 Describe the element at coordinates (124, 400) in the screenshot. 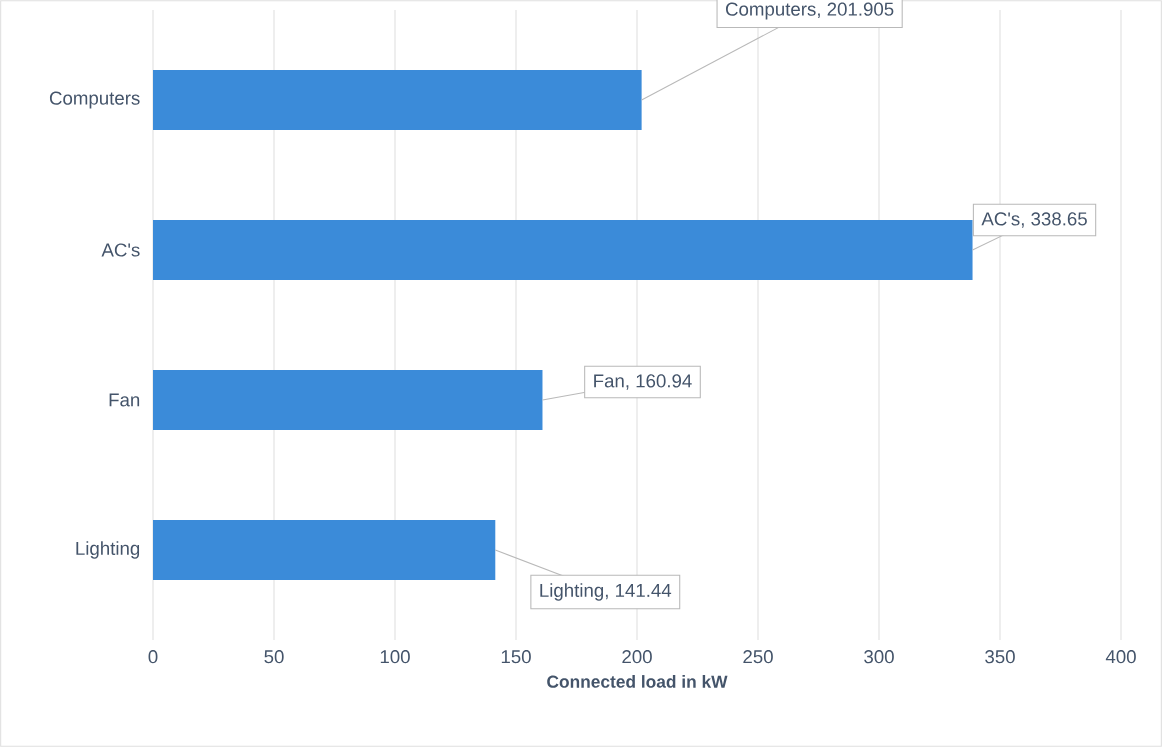

I see `y-tick-label: Fan` at that location.